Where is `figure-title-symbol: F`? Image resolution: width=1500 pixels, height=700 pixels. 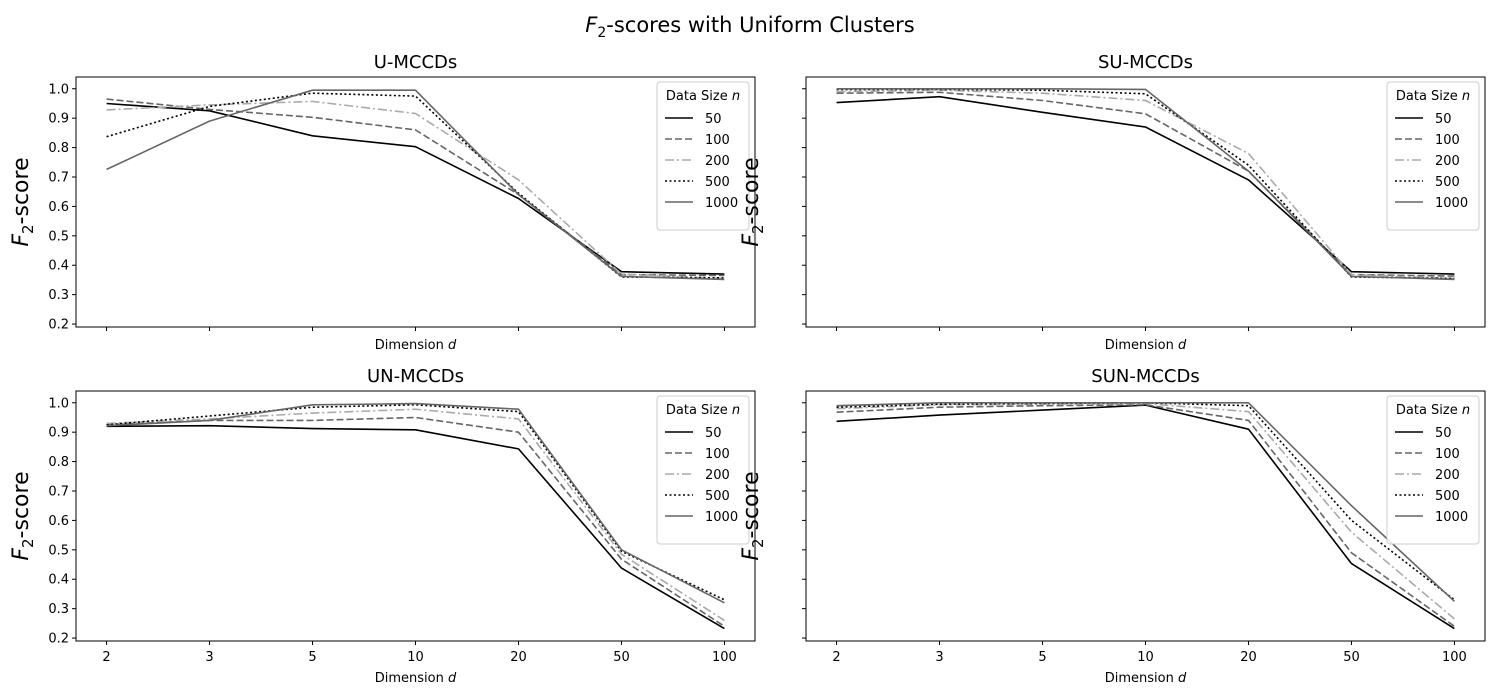 figure-title-symbol: F is located at coordinates (591, 25).